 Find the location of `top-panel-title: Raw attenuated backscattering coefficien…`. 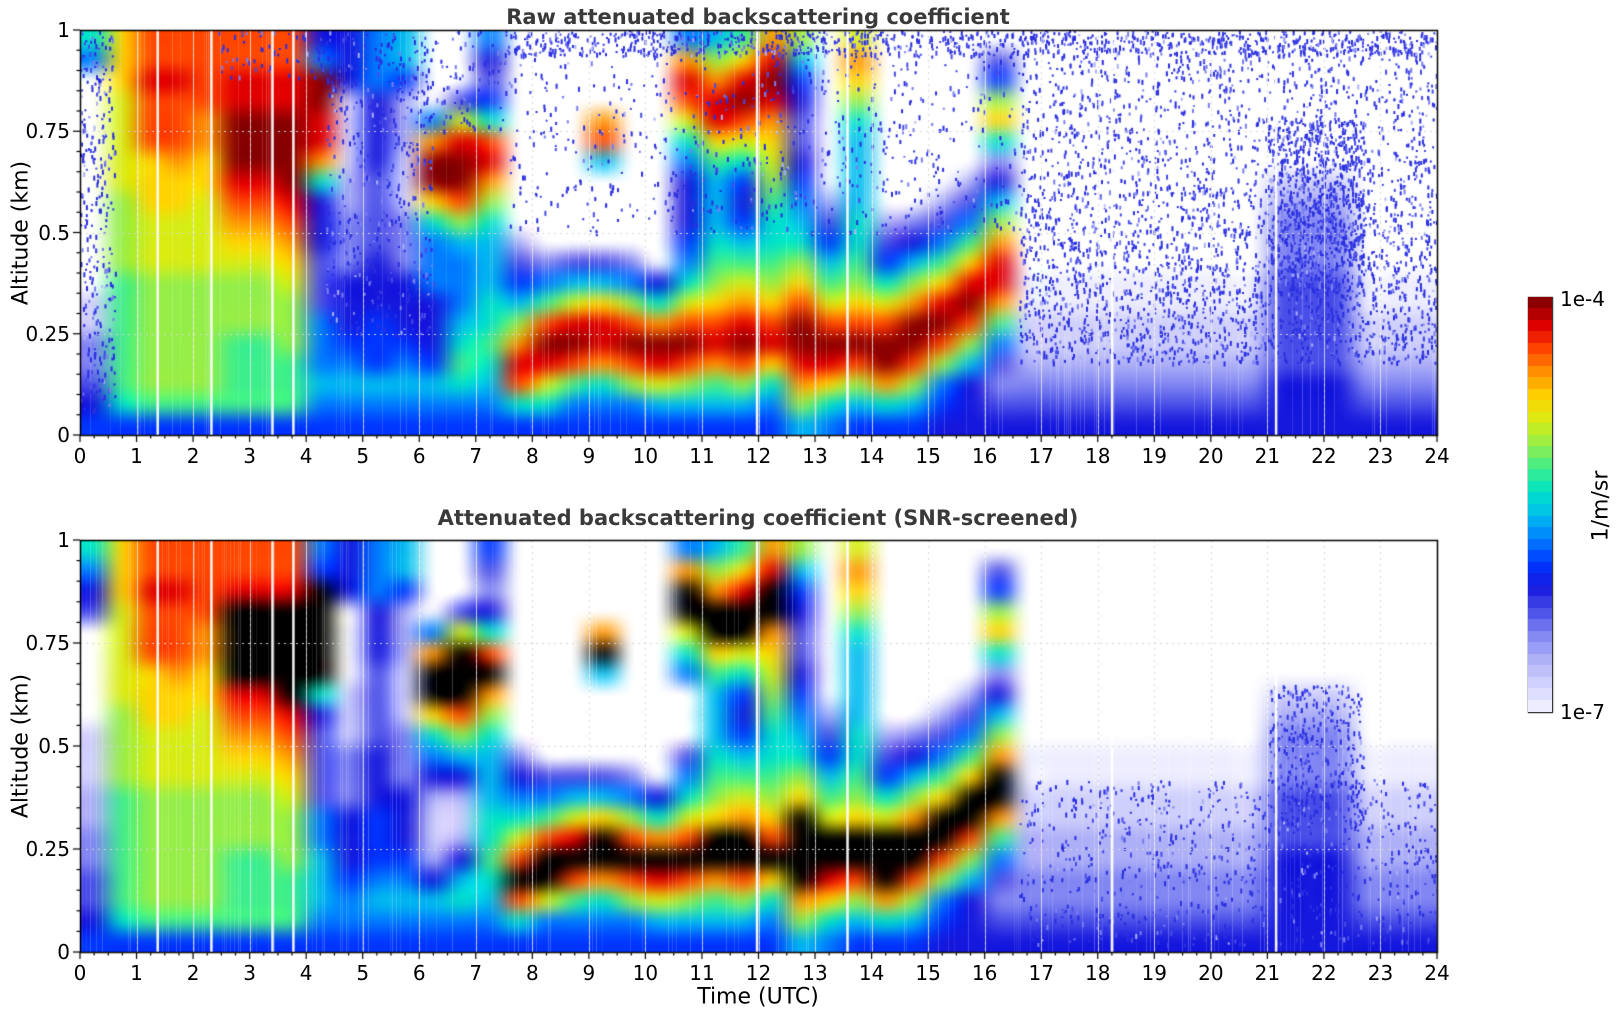

top-panel-title: Raw attenuated backscattering coefficien… is located at coordinates (758, 17).